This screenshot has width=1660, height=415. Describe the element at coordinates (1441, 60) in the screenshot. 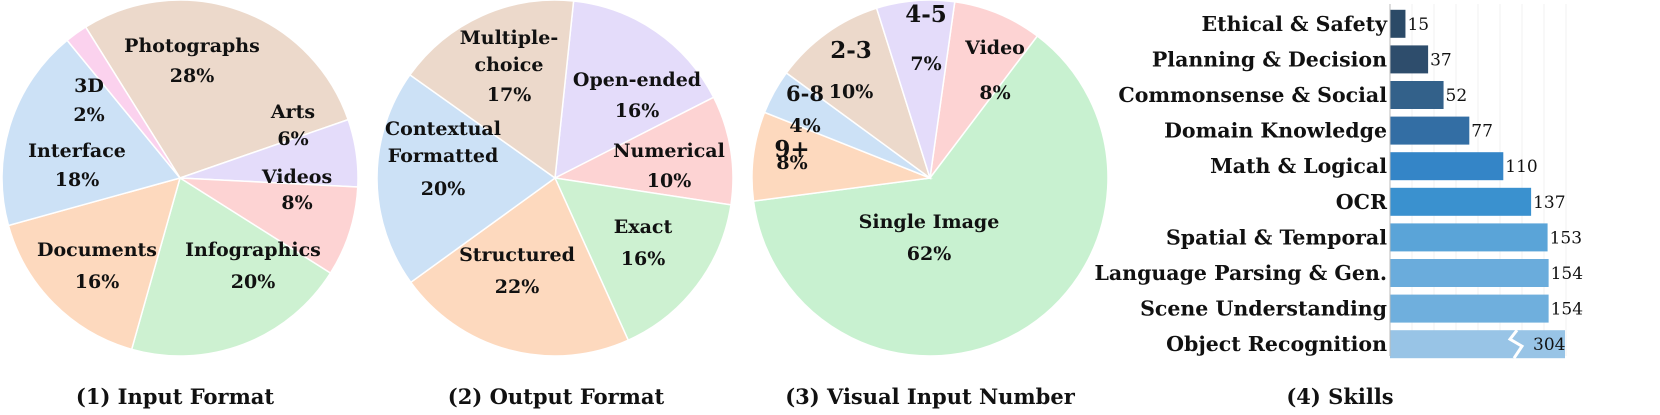

I see `skill-value-planning-decision: 37` at that location.